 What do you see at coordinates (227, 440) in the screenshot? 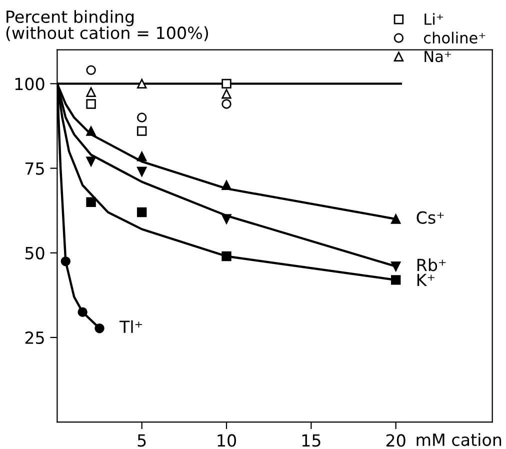
I see `x-tick-label: 10` at bounding box center [227, 440].